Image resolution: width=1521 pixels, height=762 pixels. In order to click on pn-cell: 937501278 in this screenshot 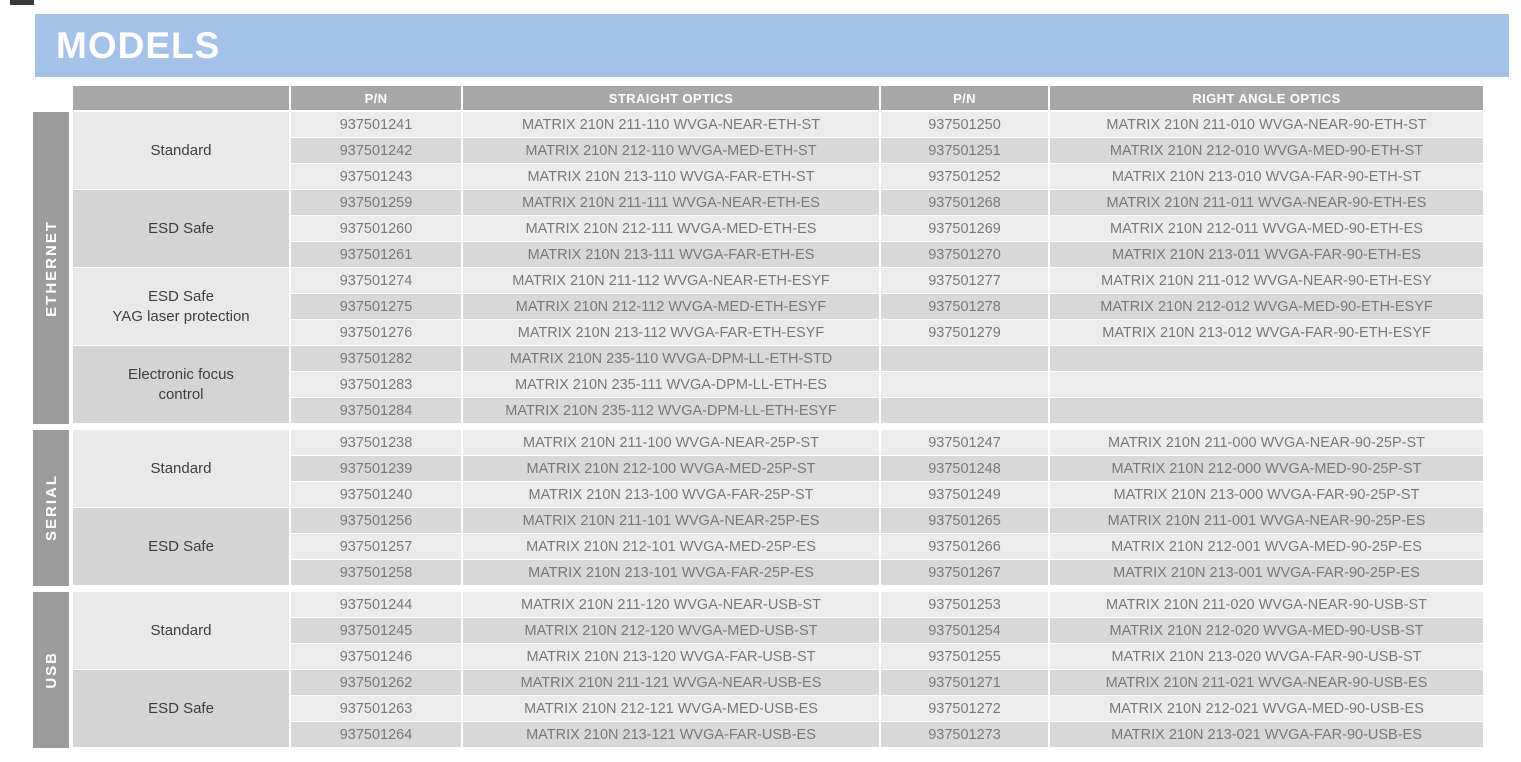, I will do `click(964, 307)`.